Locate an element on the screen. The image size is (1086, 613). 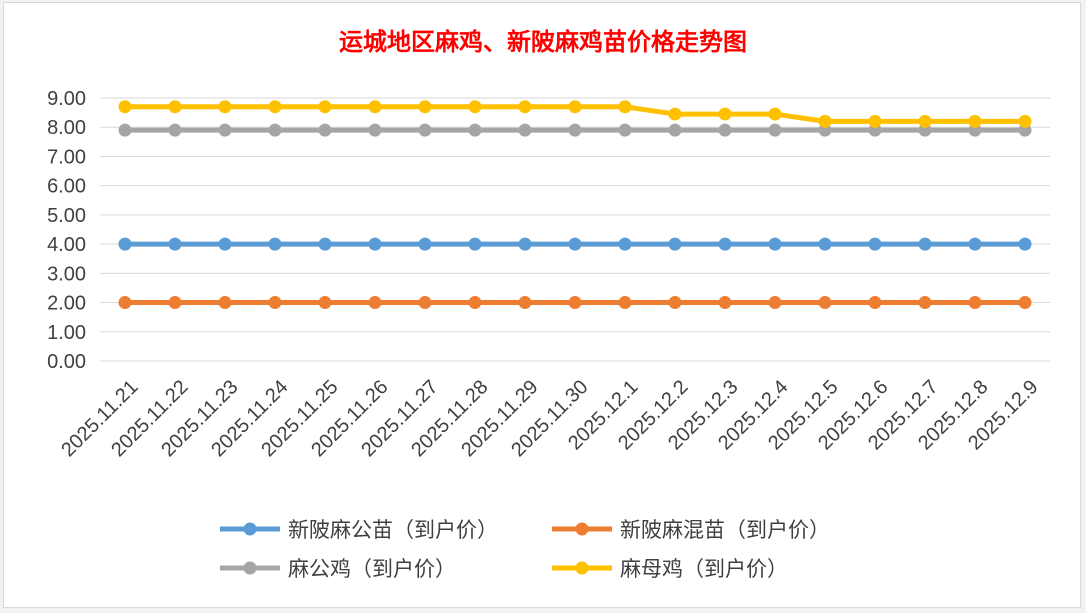
legend-item: 麻公鸡（到户价） is located at coordinates (338, 569).